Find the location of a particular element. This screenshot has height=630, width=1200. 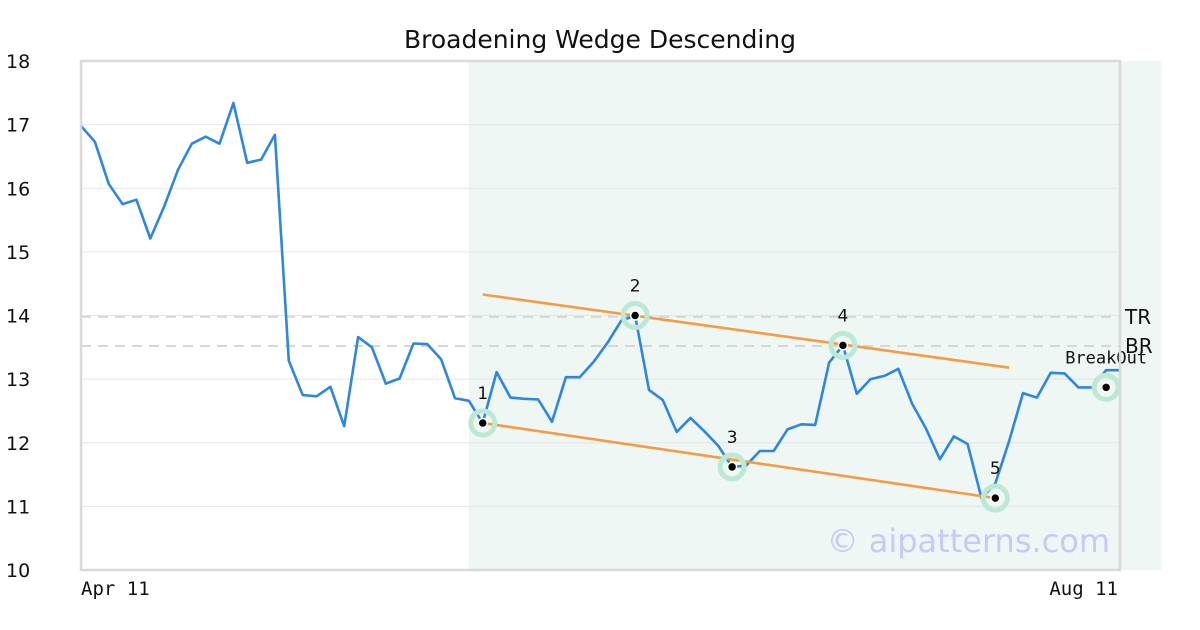

x-tick-label-start: Apr 11 is located at coordinates (115, 589).